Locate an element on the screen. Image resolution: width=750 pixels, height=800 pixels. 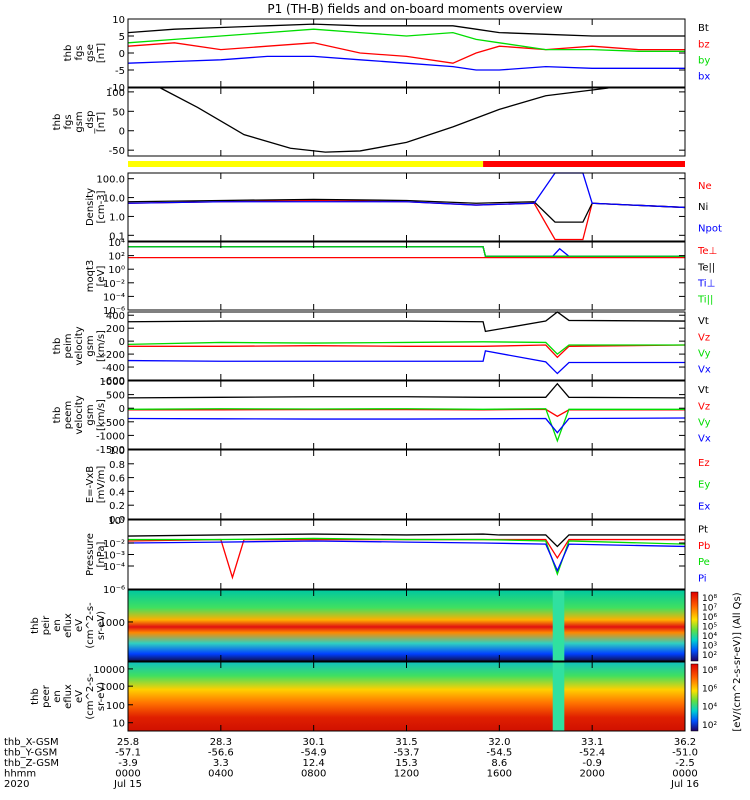
y-axis-label: peer is located at coordinates (46, 696).